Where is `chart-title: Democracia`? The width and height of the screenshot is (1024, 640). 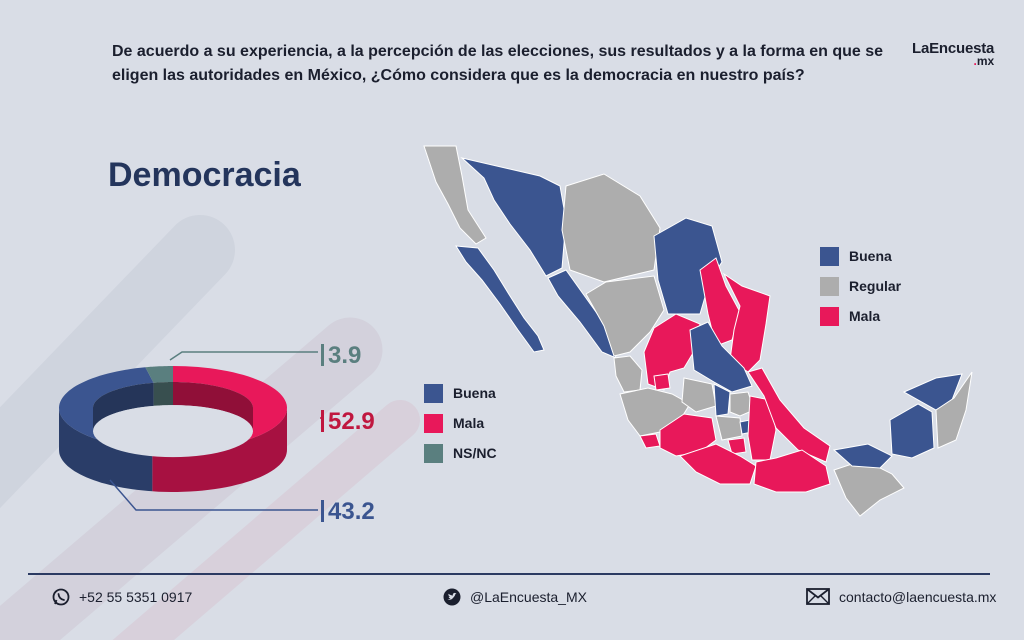
chart-title: Democracia is located at coordinates (204, 175).